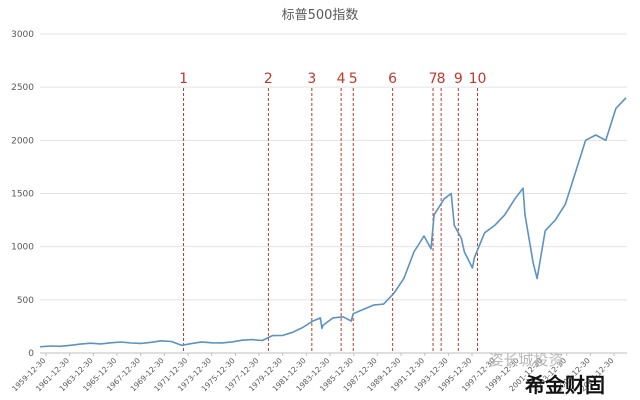 Image resolution: width=640 pixels, height=400 pixels. I want to click on y-tick-label: 2000, so click(22, 141).